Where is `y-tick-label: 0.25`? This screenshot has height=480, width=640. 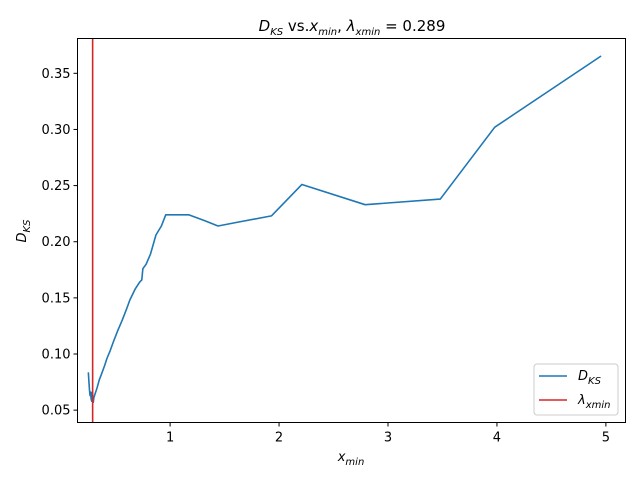 y-tick-label: 0.25 is located at coordinates (56, 186).